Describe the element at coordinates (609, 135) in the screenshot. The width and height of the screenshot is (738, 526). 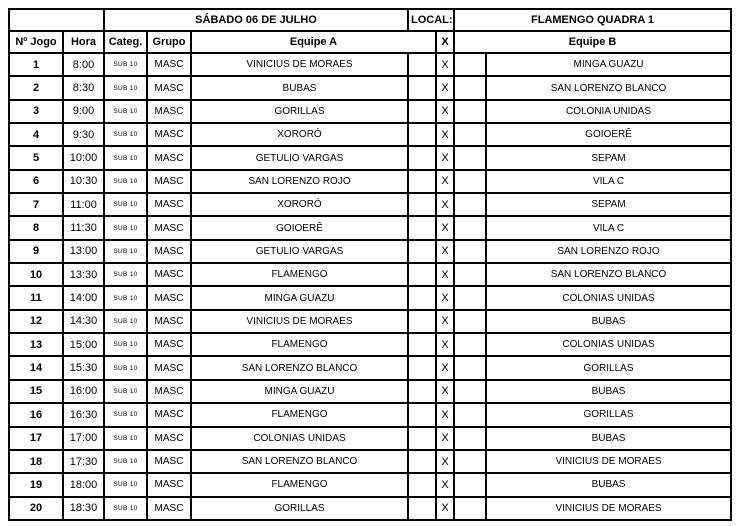
I see `team-b-cell: GOIOERÊ` at that location.